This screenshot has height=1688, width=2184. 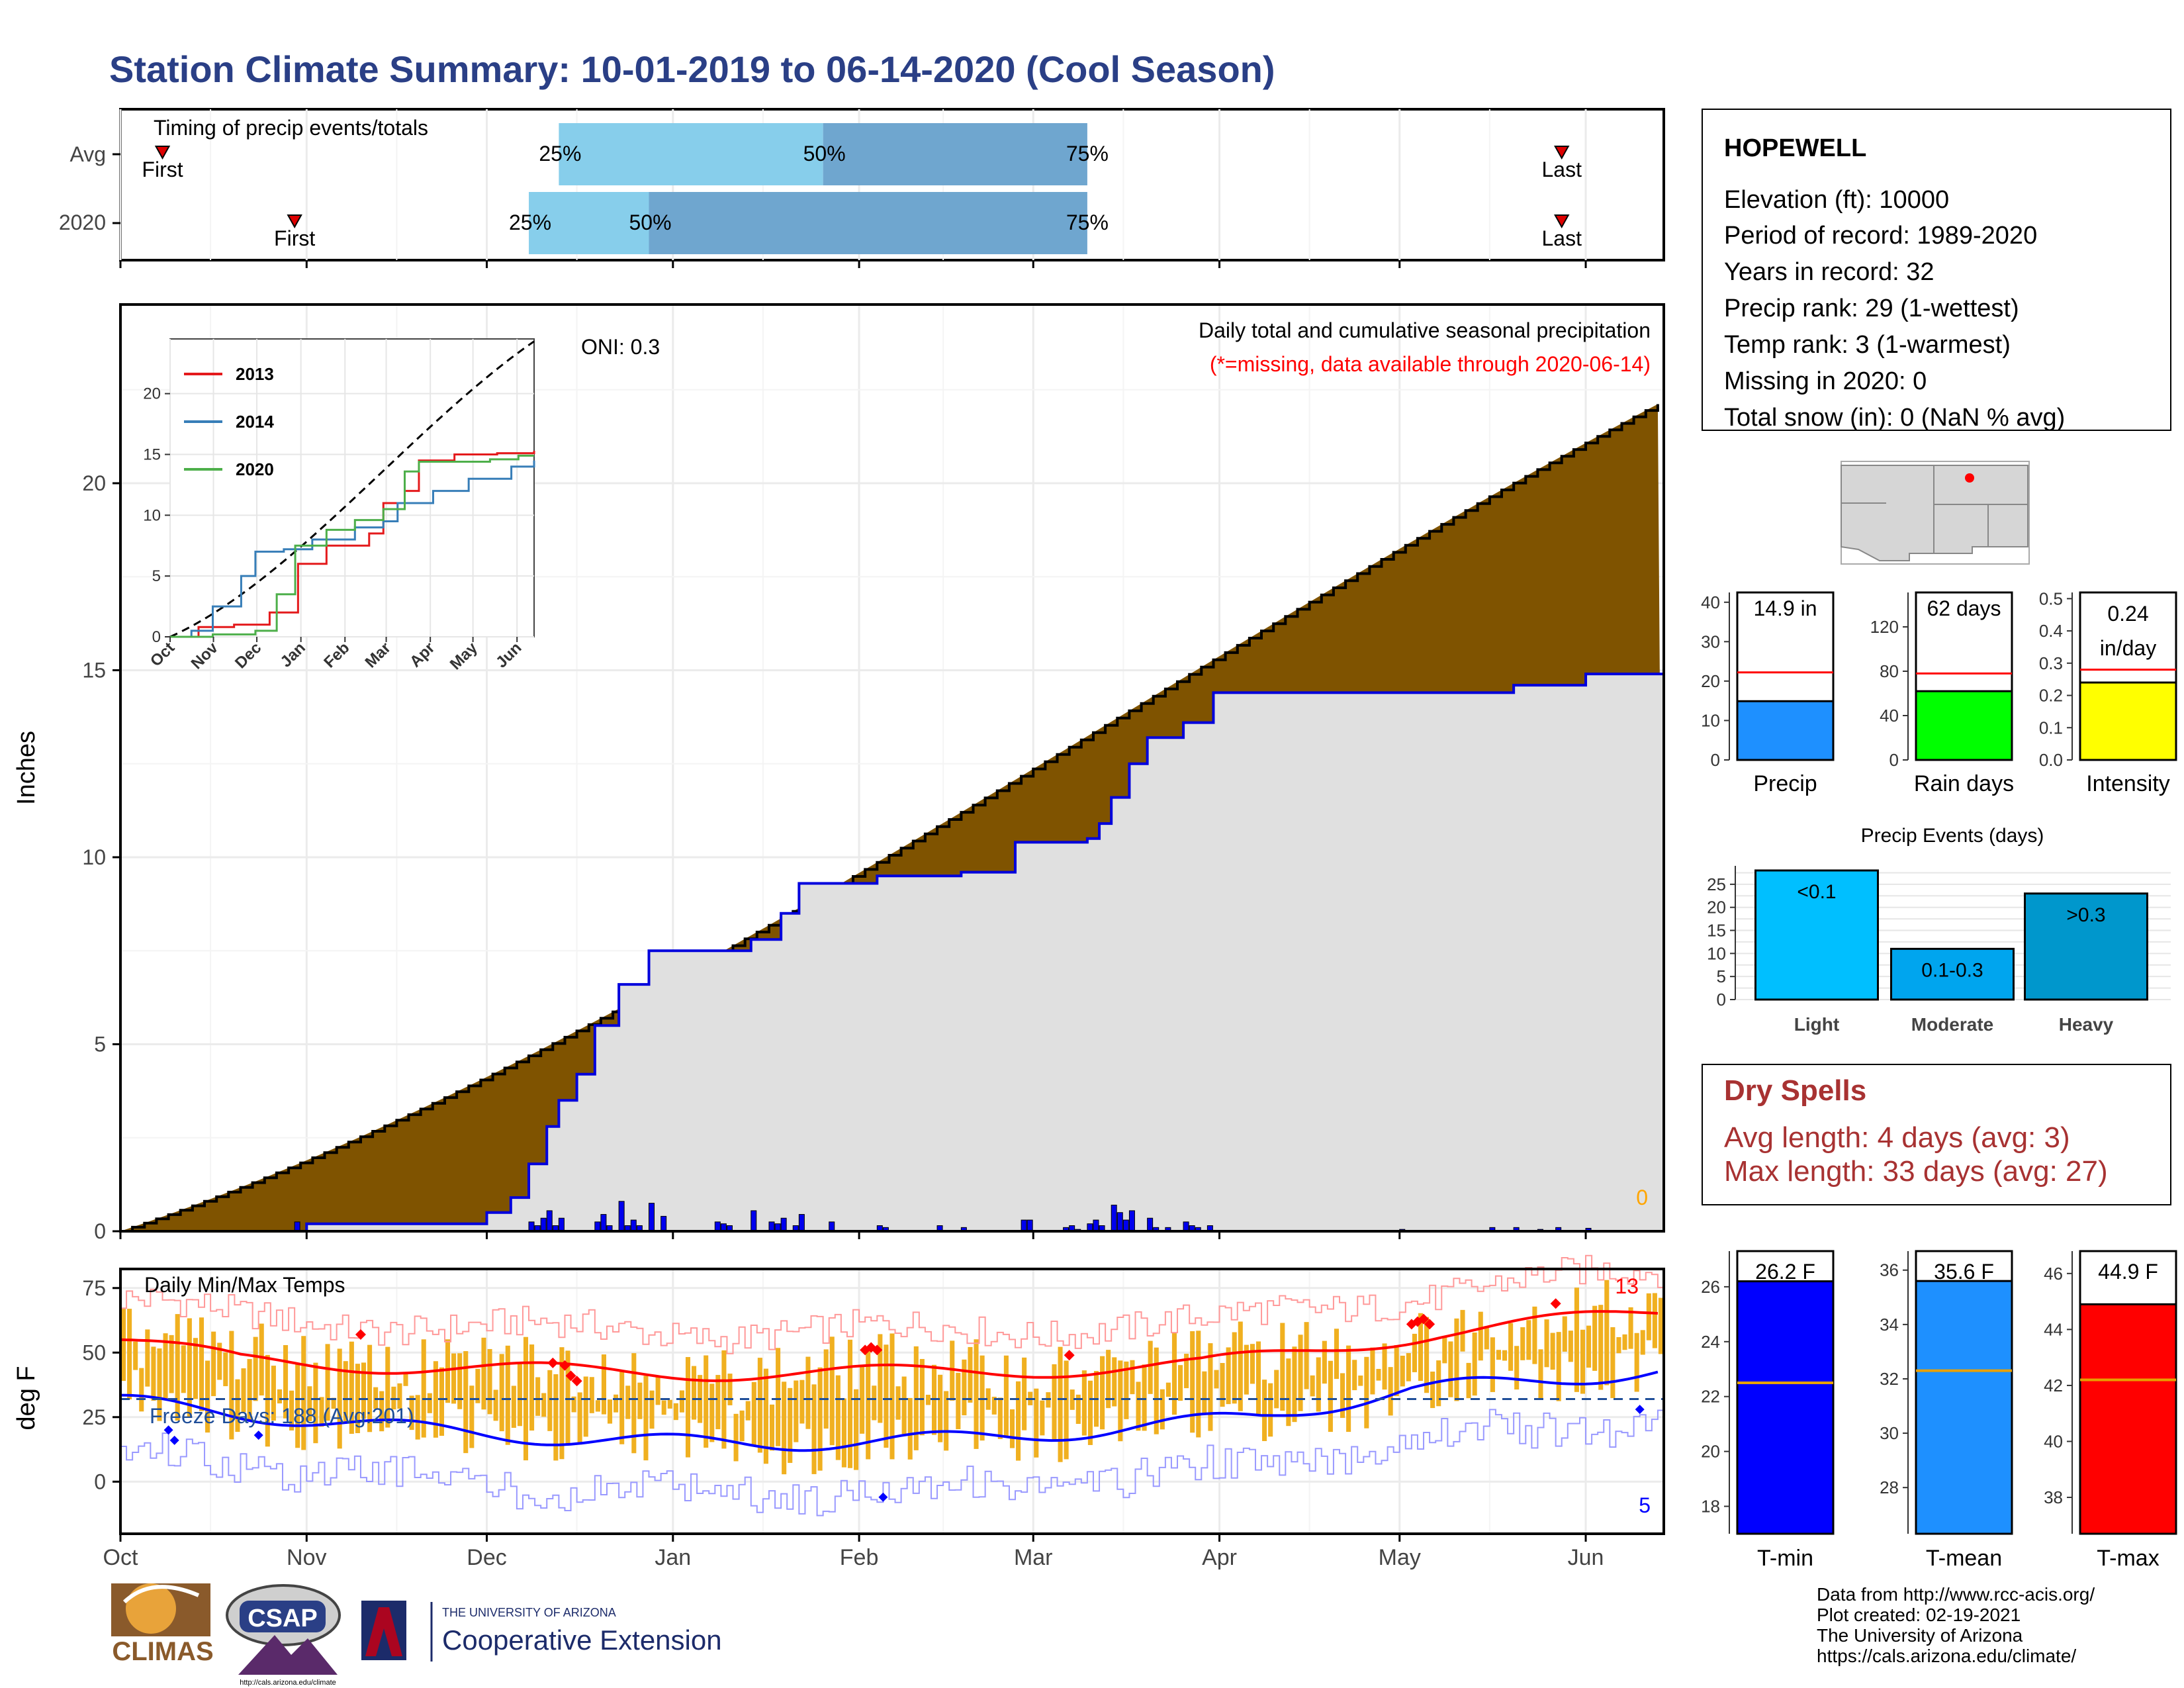 I want to click on temp-bar-value-label: 26.2 F, so click(x=1785, y=1272).